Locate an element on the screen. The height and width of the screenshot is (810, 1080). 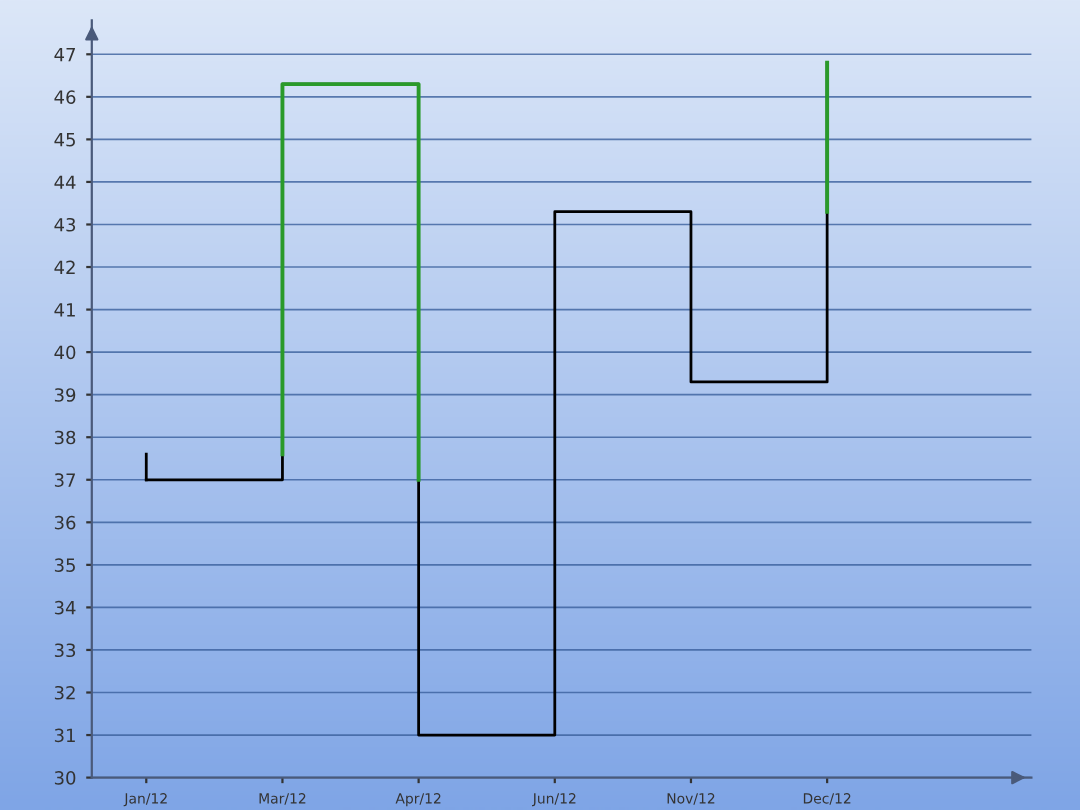
y-tick-label: 44 is located at coordinates (65, 182).